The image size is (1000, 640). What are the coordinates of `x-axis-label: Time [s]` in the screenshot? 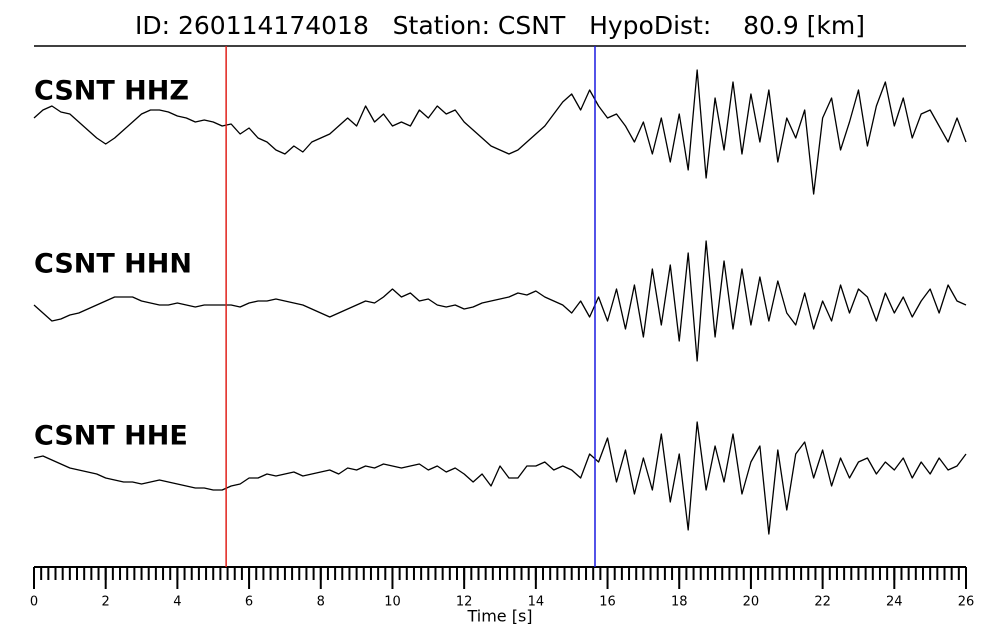 It's located at (499, 616).